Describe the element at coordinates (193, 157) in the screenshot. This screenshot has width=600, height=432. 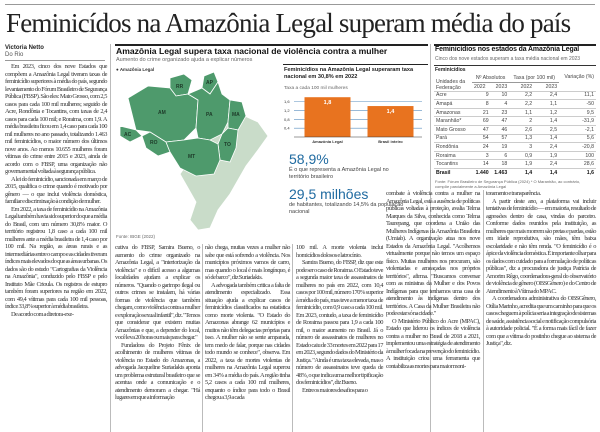
I see `map-state-mt` at that location.